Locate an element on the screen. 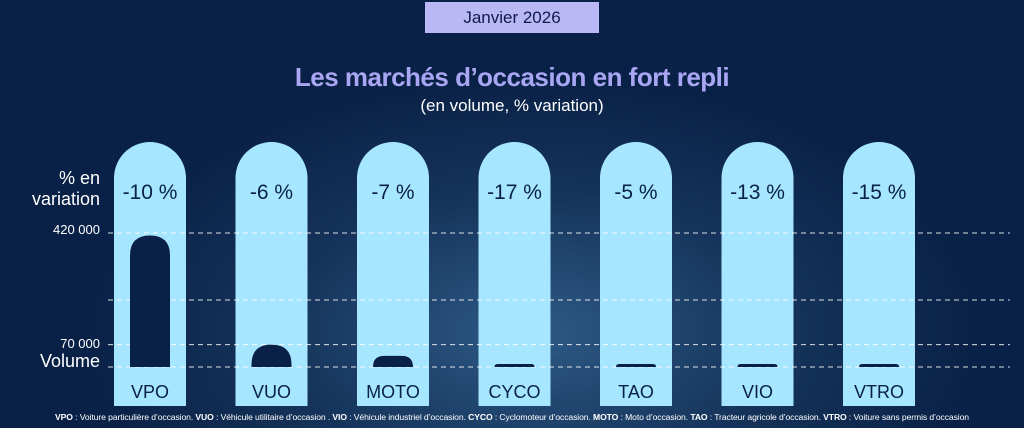  pill-vio is located at coordinates (757, 274).